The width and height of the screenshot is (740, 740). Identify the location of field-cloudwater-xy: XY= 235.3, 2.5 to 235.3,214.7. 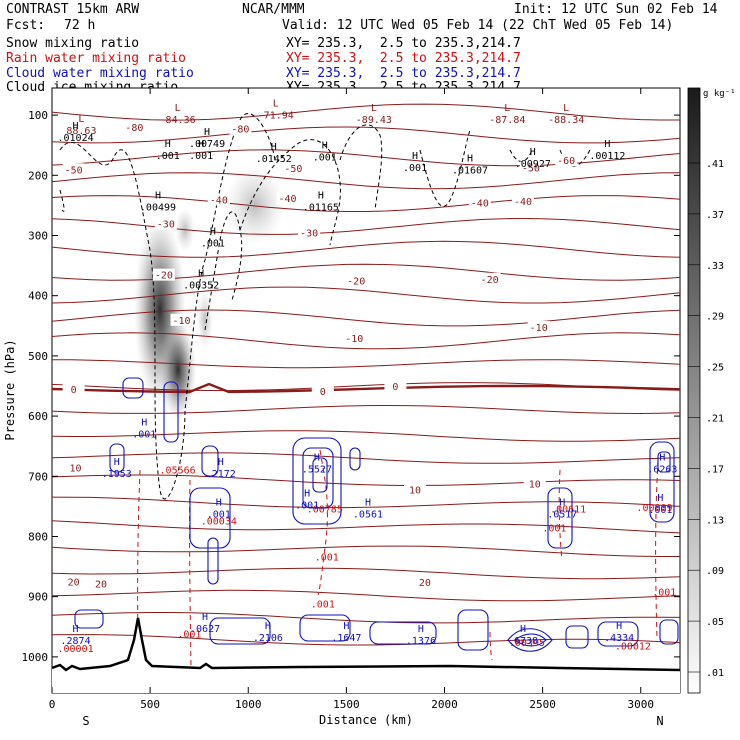
(403, 73).